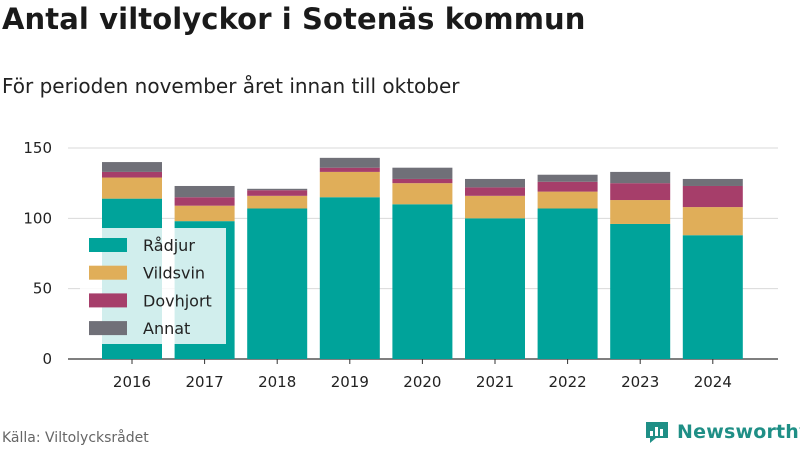 The height and width of the screenshot is (450, 800). What do you see at coordinates (349, 162) in the screenshot?
I see `bar-2019-annat` at bounding box center [349, 162].